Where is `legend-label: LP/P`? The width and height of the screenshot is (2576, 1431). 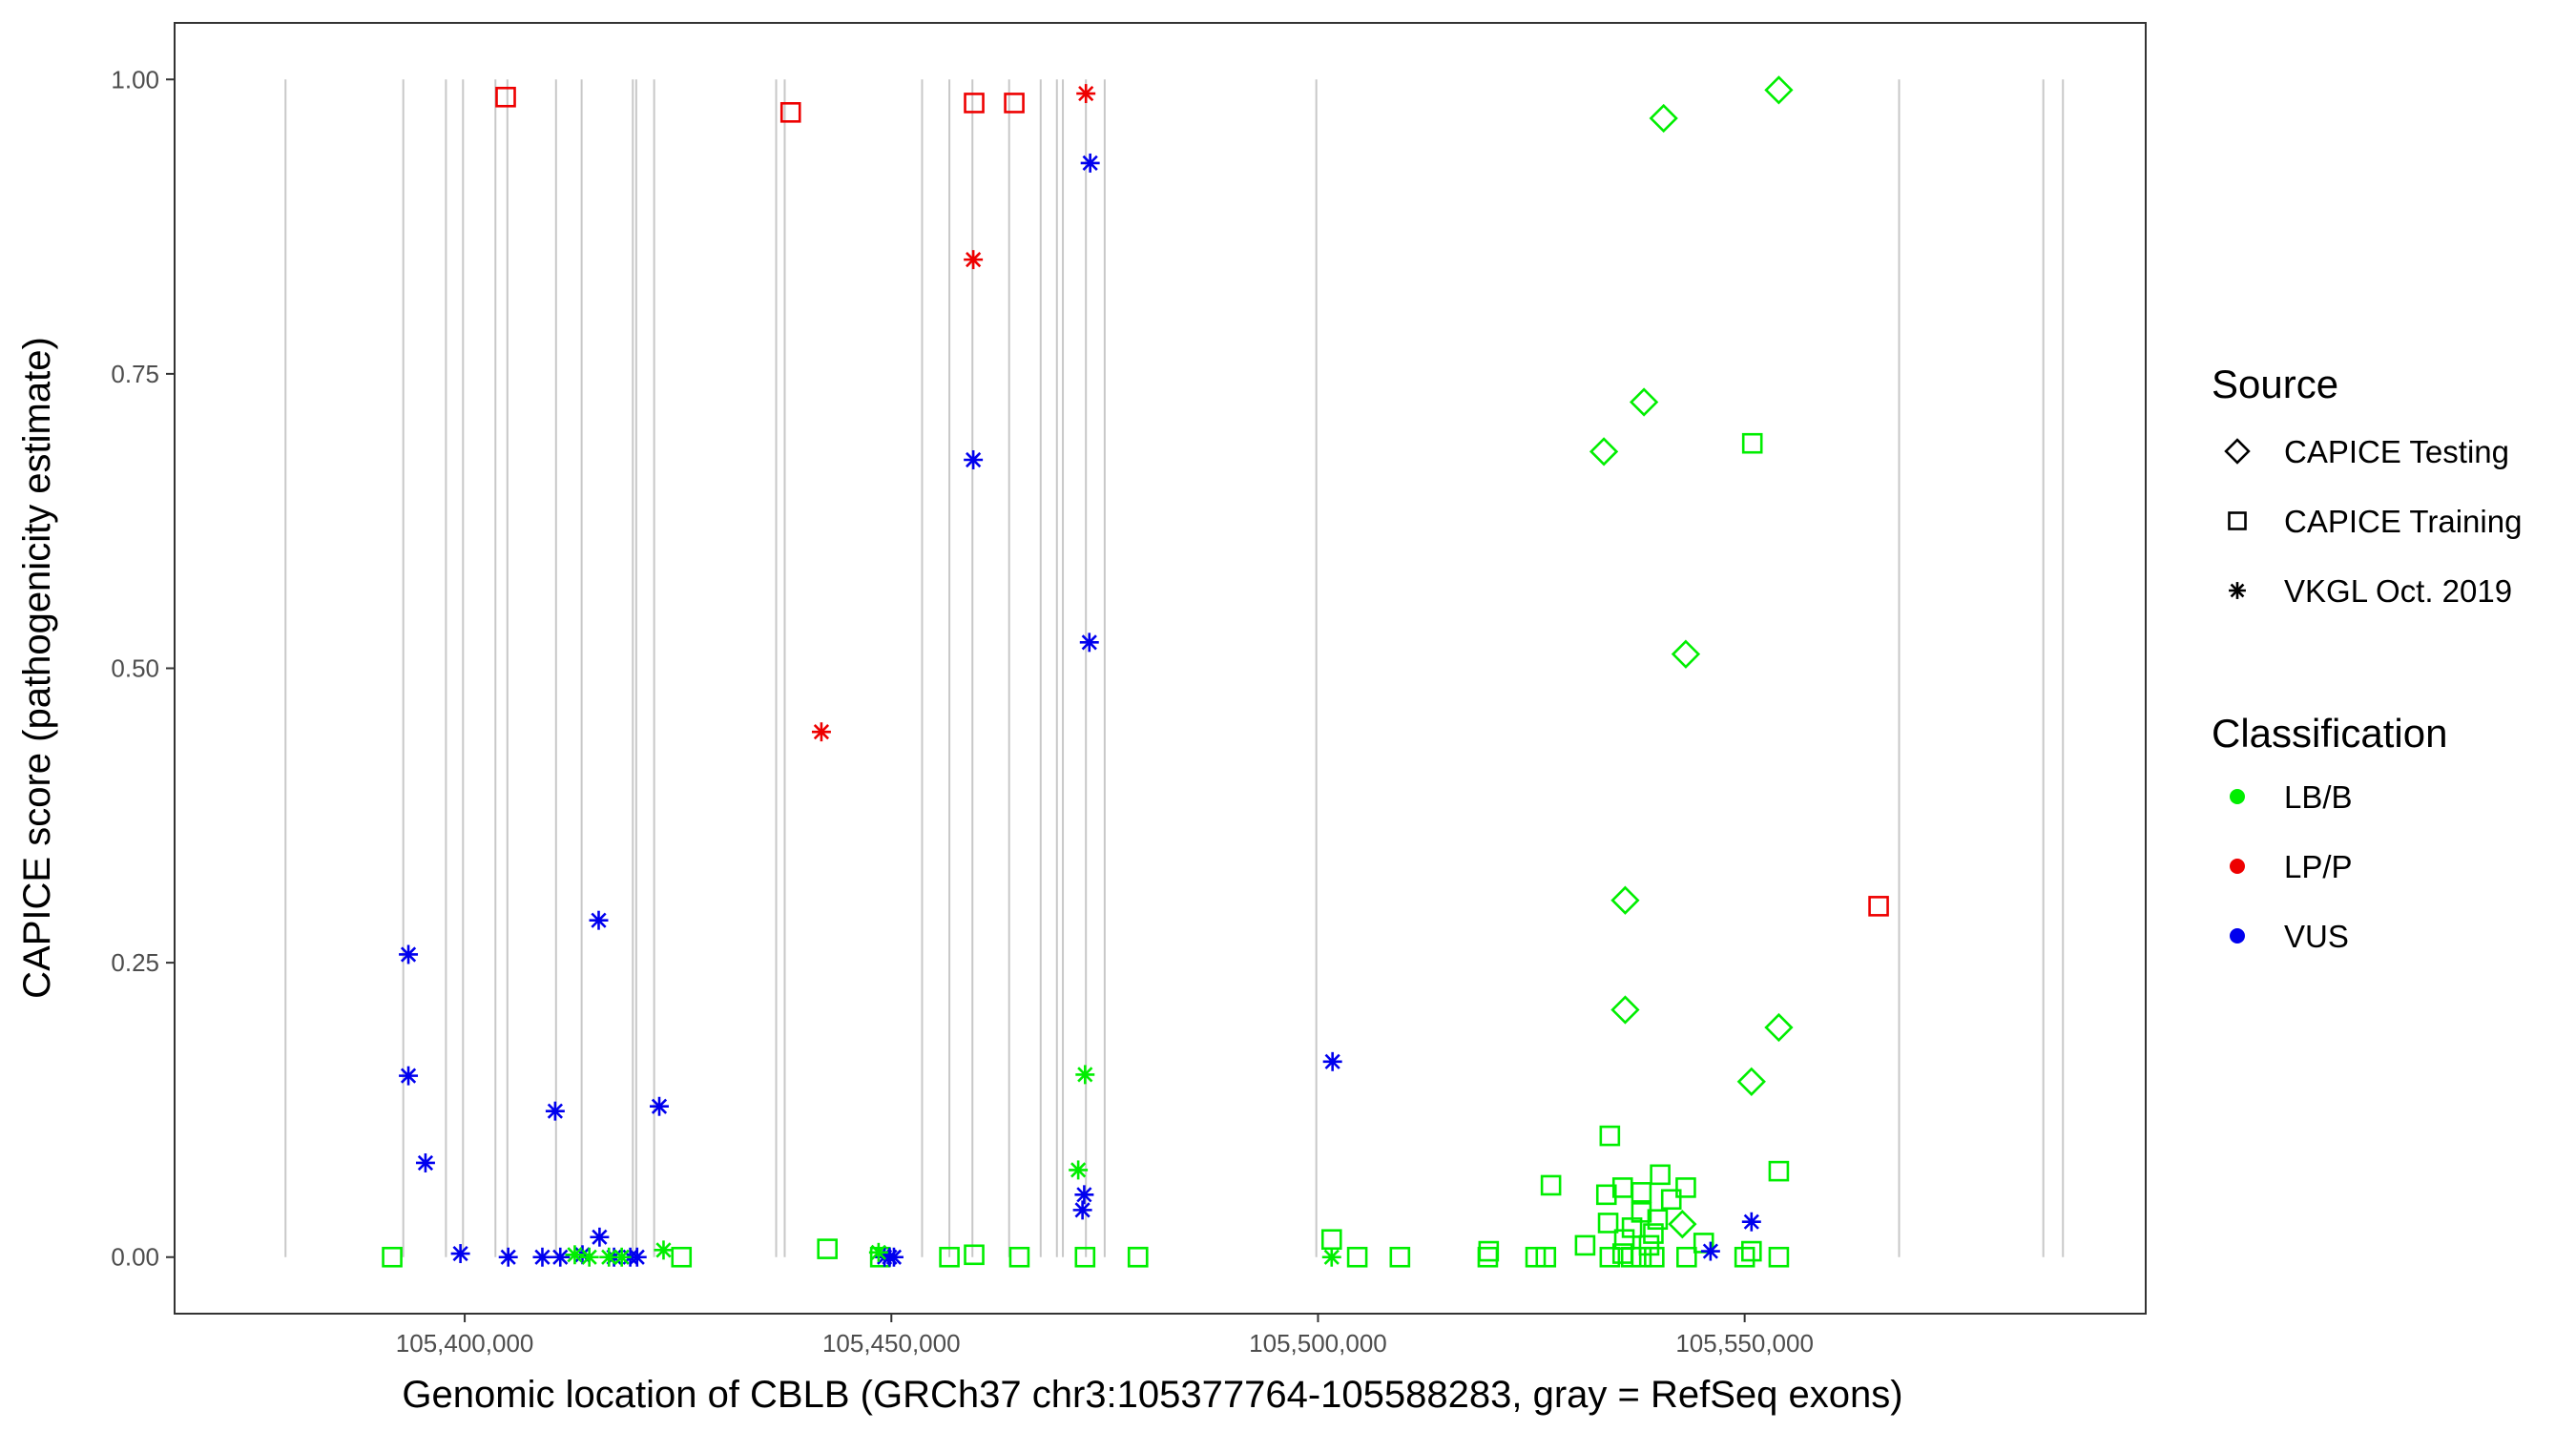
legend-label: LP/P is located at coordinates (2318, 866).